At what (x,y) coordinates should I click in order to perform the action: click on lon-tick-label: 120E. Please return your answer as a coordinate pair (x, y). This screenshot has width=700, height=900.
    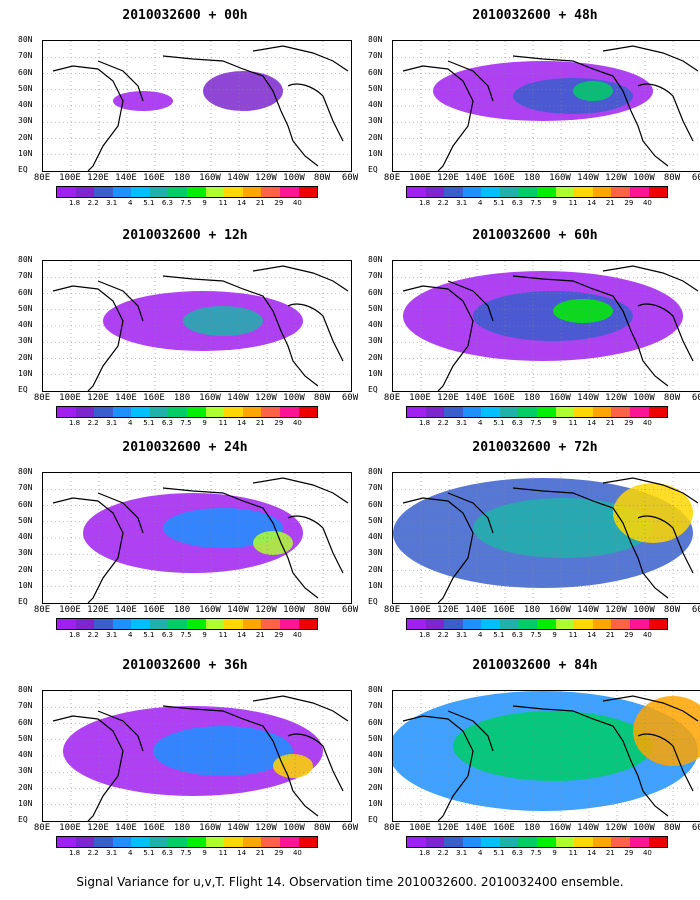
    Looking at the image, I should click on (448, 828).